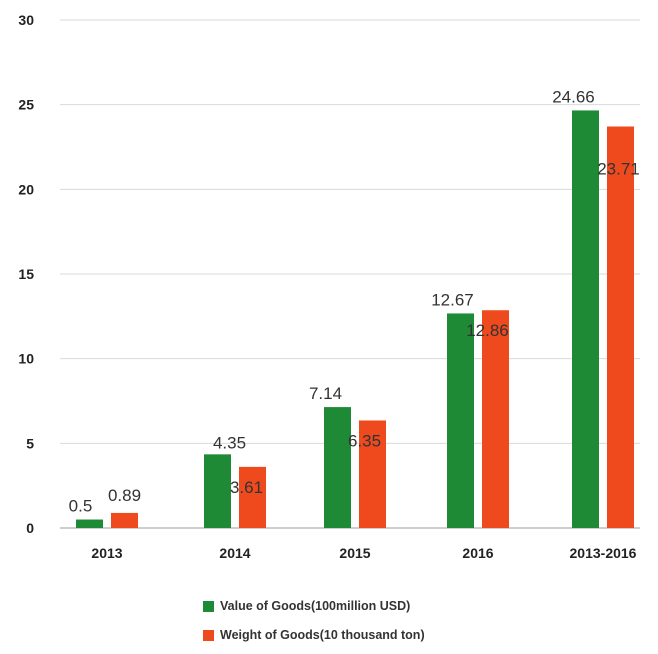 The height and width of the screenshot is (654, 658). Describe the element at coordinates (246, 487) in the screenshot. I see `data-label-weight-2014: 3.61` at that location.